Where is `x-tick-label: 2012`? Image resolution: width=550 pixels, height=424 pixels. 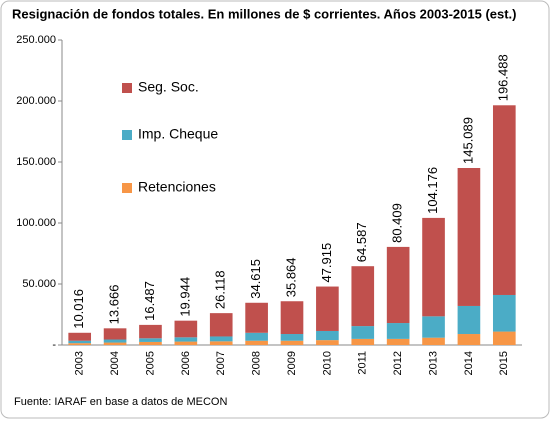
x-tick-label: 2012 is located at coordinates (398, 363).